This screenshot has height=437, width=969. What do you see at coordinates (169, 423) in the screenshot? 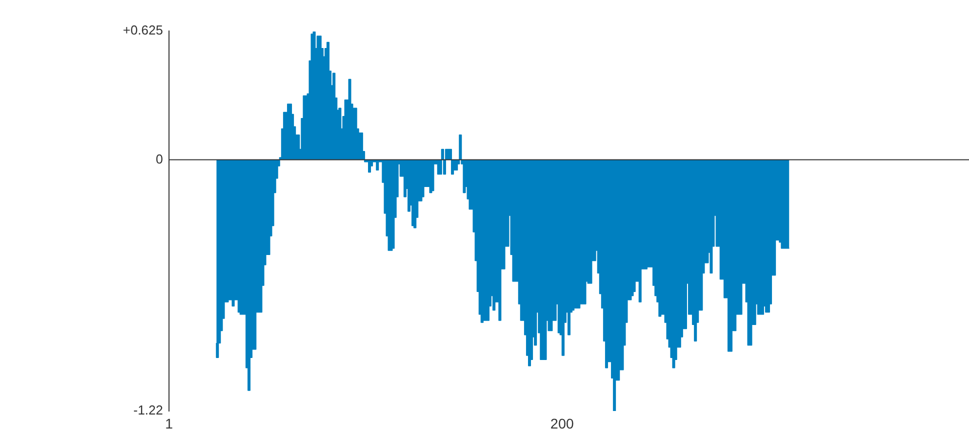
I see `x-tick-label: 1` at bounding box center [169, 423].